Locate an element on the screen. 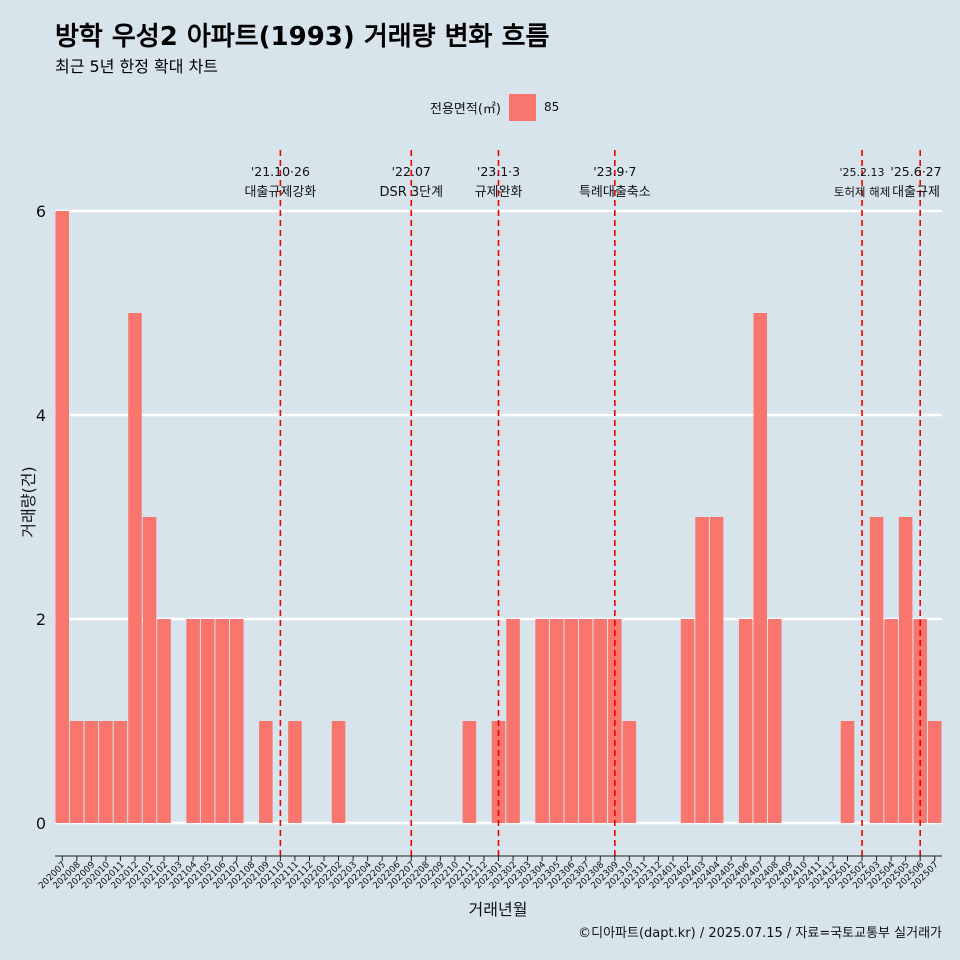 Image resolution: width=960 pixels, height=960 pixels. legend-title: 전용면적(㎡) is located at coordinates (465, 109).